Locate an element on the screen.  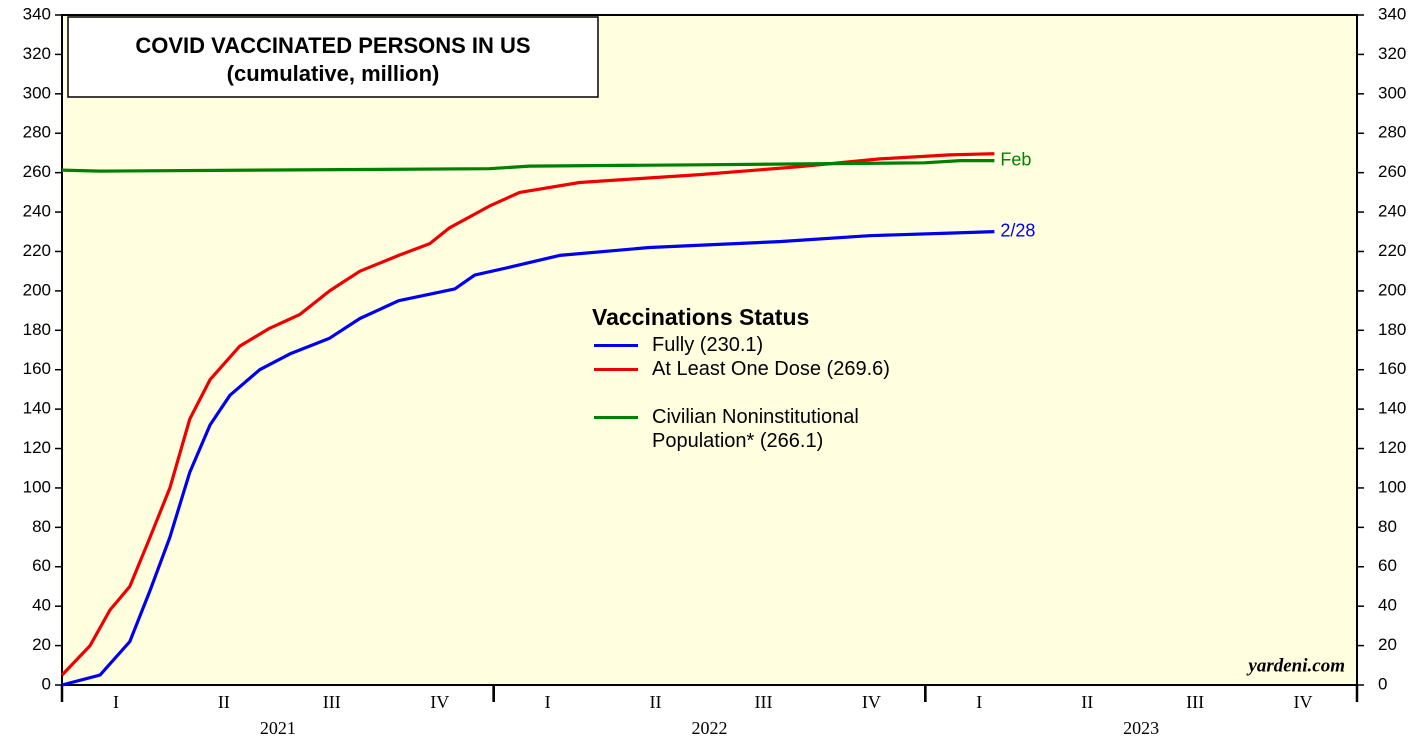
y2-tick-label: 140 is located at coordinates (1392, 408).